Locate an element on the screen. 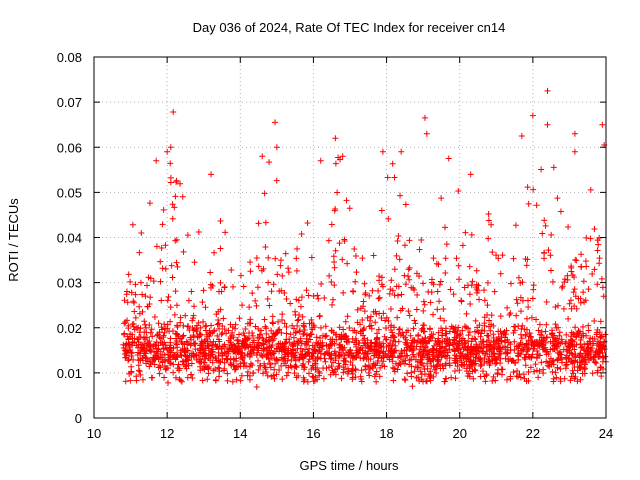 This screenshot has height=480, width=640. x-tick-label: 14 is located at coordinates (240, 433).